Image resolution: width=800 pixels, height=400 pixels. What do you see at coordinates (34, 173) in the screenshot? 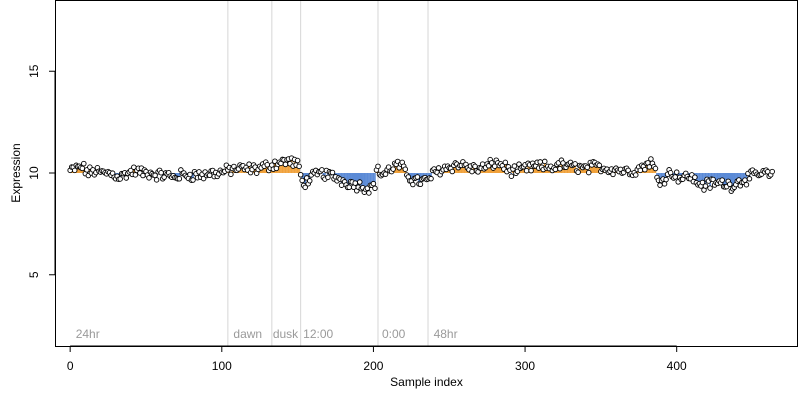
I see `y-tick-label: 10` at bounding box center [34, 173].